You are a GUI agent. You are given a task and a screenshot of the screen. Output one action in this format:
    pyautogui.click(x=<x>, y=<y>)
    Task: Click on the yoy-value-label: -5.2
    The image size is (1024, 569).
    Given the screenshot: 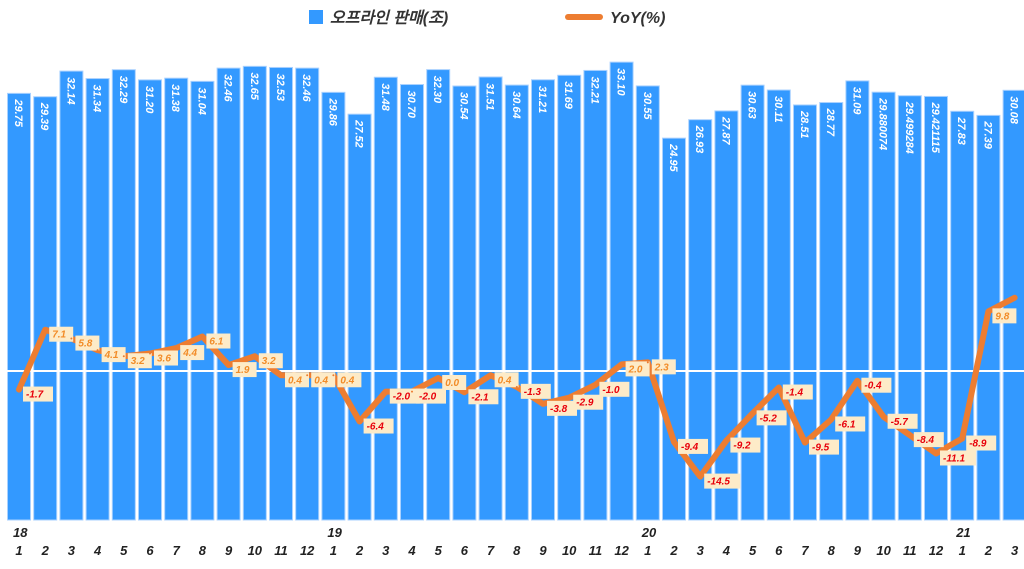 What is the action you would take?
    pyautogui.click(x=769, y=418)
    